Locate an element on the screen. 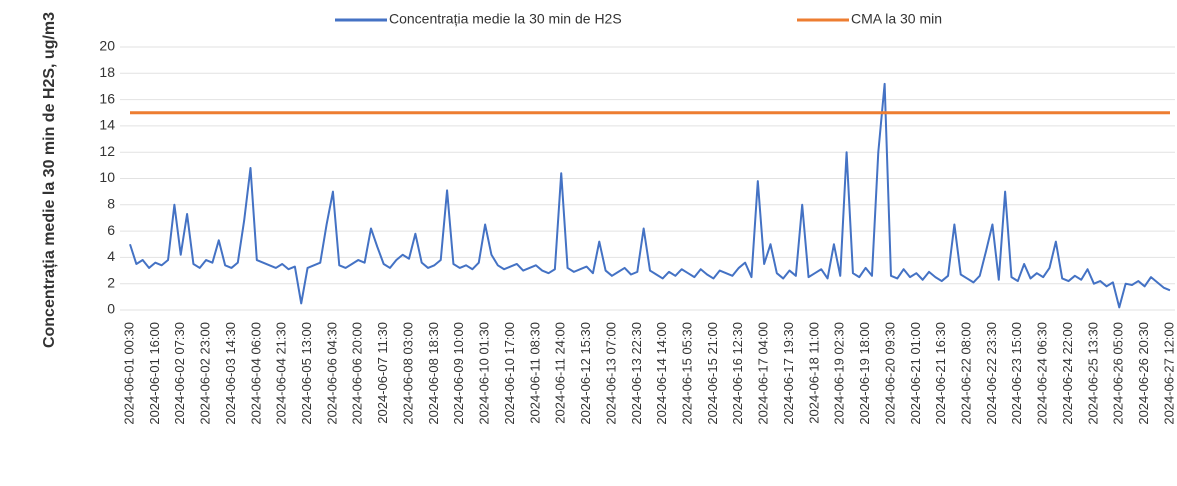 The image size is (1177, 486). y-tick-label: 16 is located at coordinates (107, 98).